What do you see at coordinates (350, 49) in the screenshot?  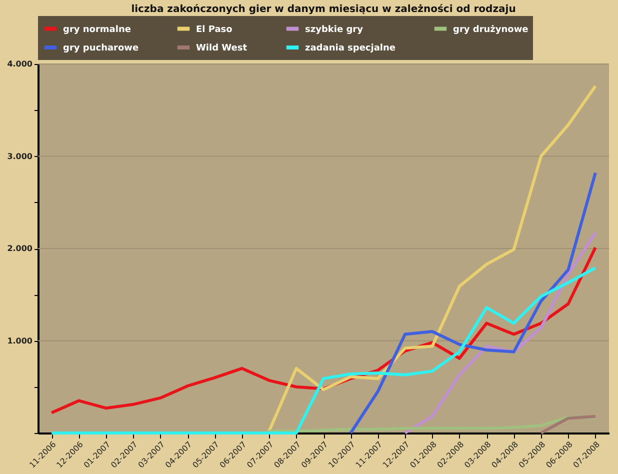 I see `legend-label: zadania specjalne` at bounding box center [350, 49].